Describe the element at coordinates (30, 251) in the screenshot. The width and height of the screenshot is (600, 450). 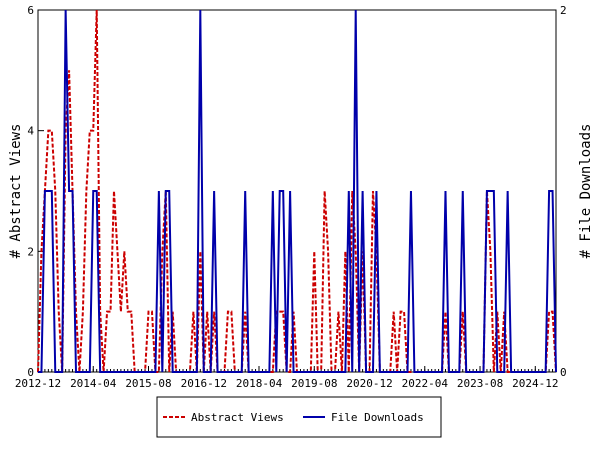
I see `y-tick-label: 2` at that location.